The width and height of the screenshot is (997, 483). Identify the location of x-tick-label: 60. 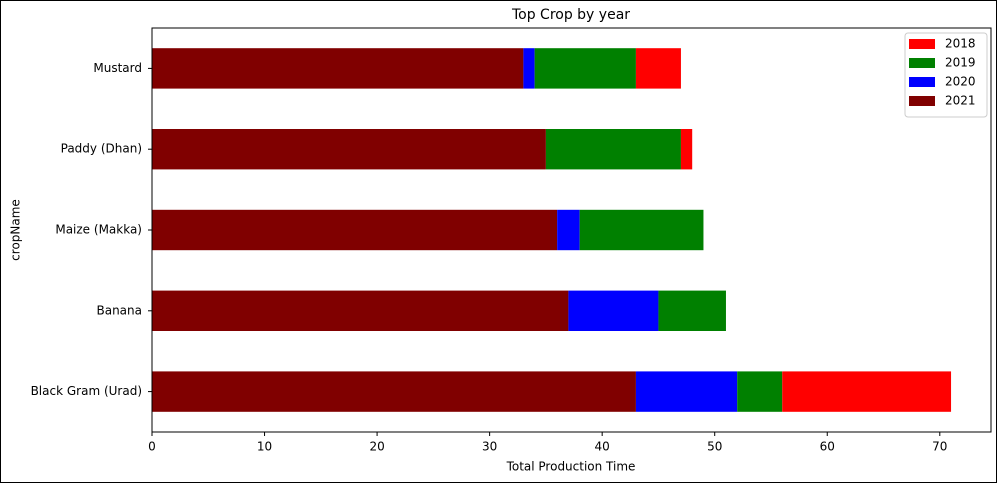
(827, 447).